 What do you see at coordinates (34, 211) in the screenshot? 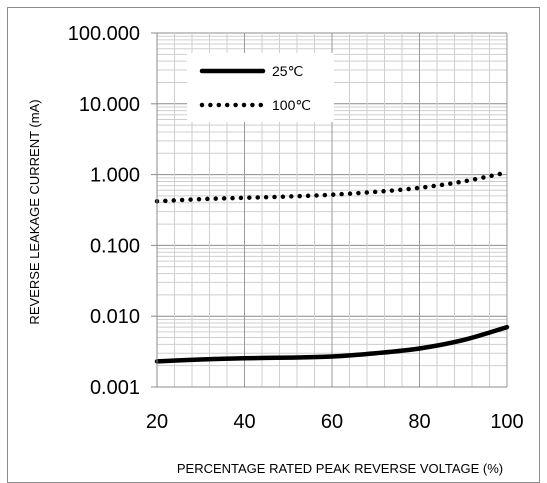
I see `y-axis-title: REVERSE LEAKAGE CURRENT (mA)` at bounding box center [34, 211].